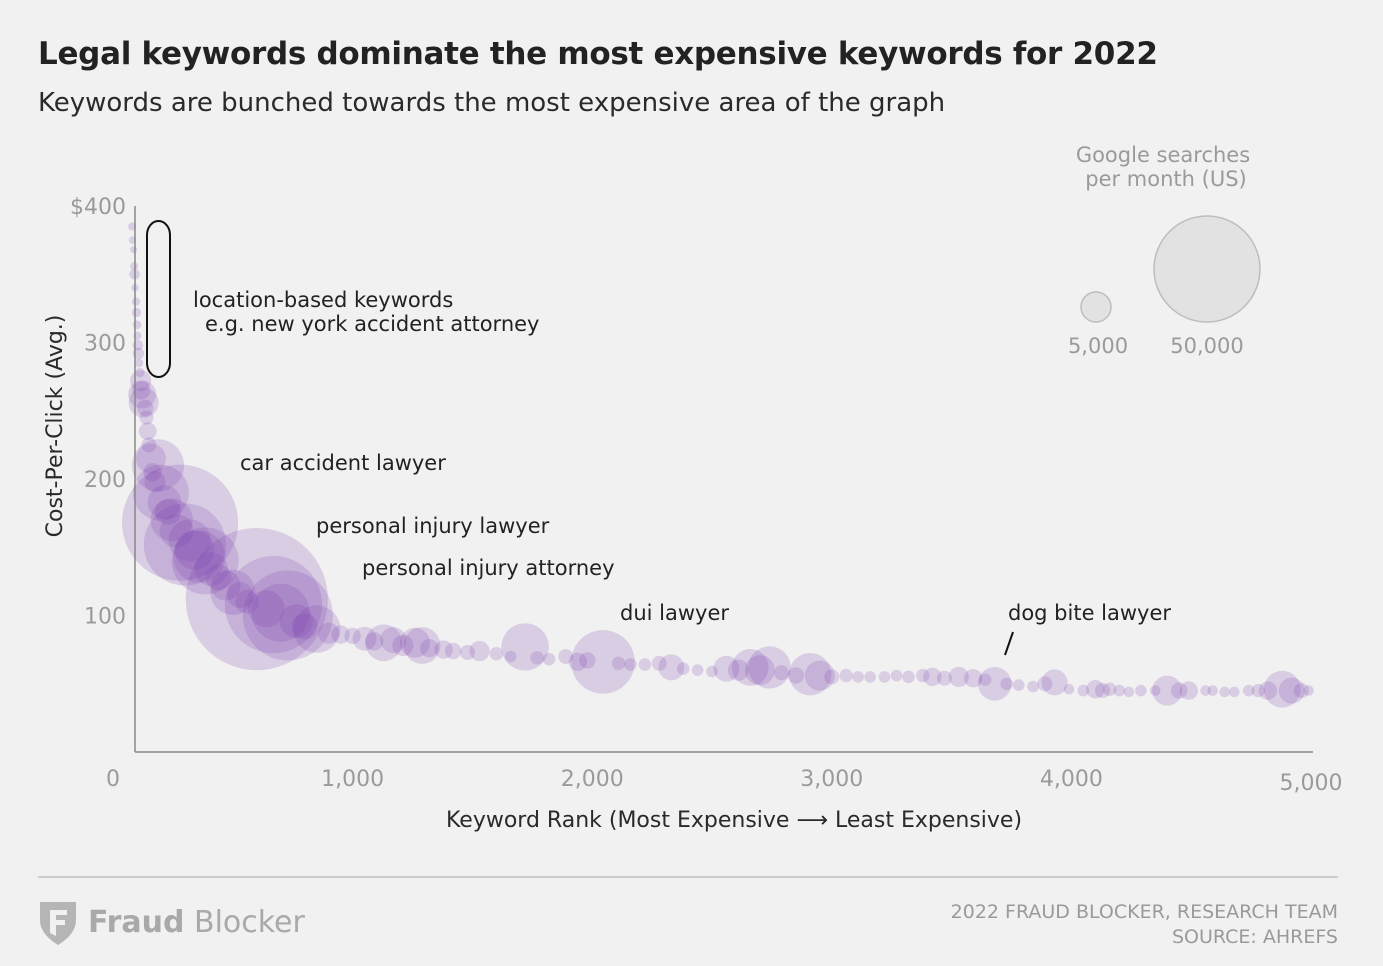 The image size is (1383, 966). What do you see at coordinates (1089, 613) in the screenshot?
I see `annotation-dog-bite-lawyer: dog bite lawyer` at bounding box center [1089, 613].